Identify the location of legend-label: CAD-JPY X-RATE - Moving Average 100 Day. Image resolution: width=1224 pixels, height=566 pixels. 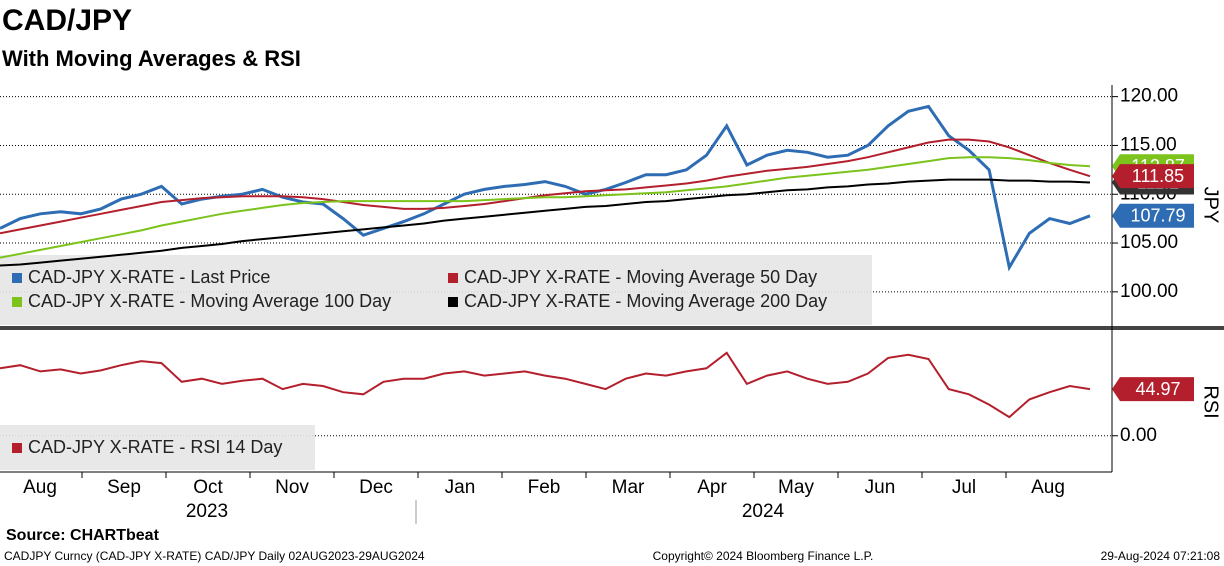
(209, 301).